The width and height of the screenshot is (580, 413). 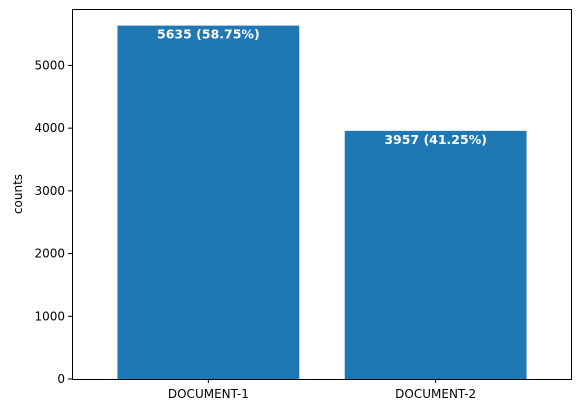 What do you see at coordinates (322, 390) in the screenshot?
I see `x-axis-ticks: DOCUMENT-1 DOCUMENT-2` at bounding box center [322, 390].